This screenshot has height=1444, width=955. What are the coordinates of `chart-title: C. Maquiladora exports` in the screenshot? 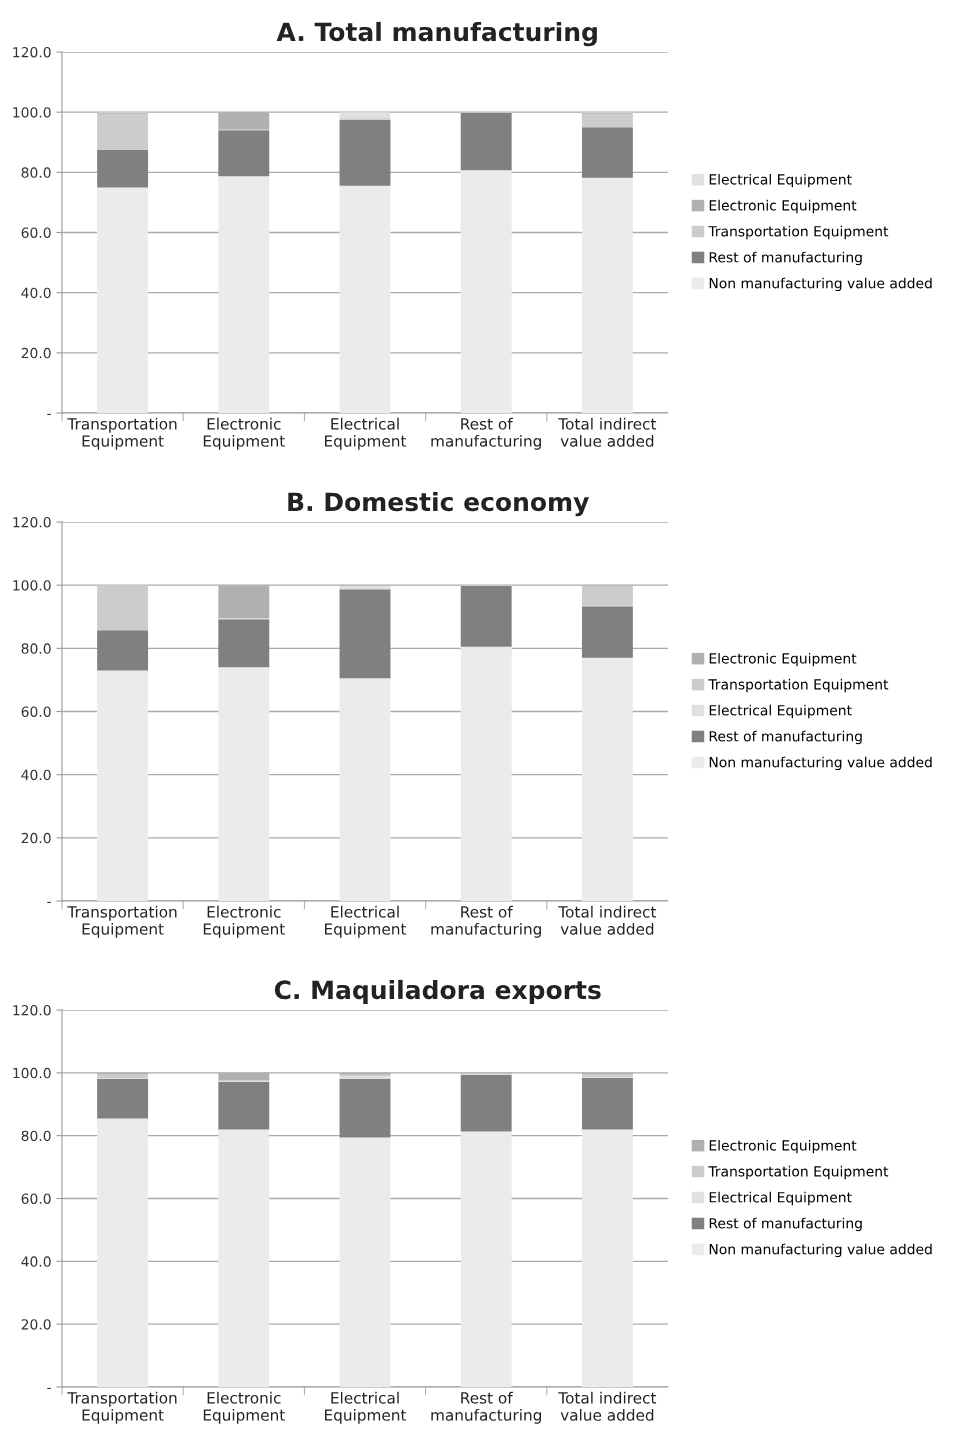 It's located at (437, 992).